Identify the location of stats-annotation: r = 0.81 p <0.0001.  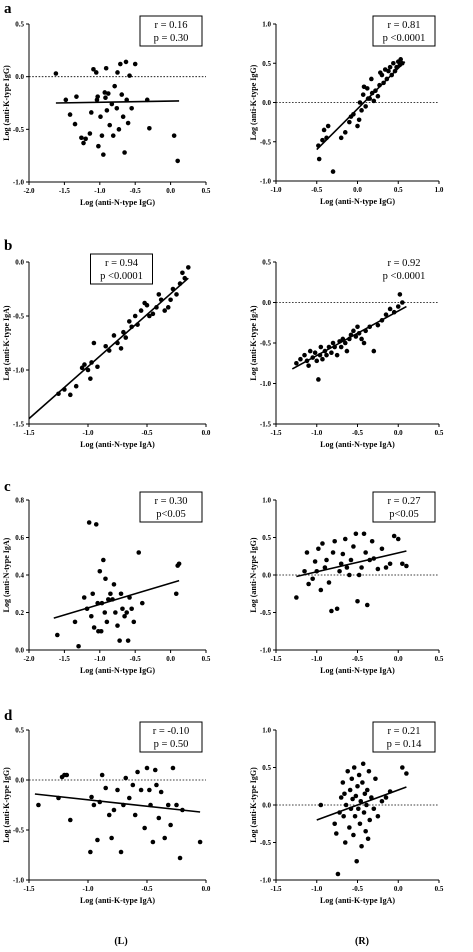
(404, 31).